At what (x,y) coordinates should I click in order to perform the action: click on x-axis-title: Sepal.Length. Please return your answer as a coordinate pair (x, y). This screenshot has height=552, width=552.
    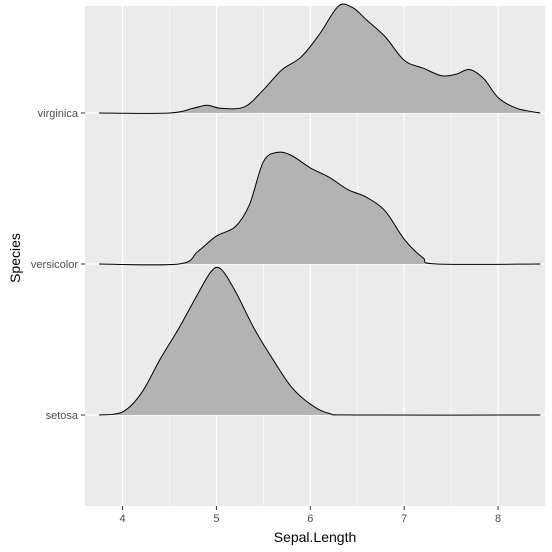
    Looking at the image, I should click on (315, 537).